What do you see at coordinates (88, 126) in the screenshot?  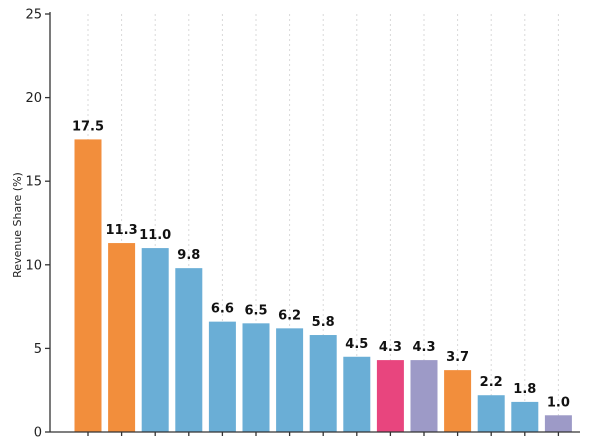 I see `bar-value-label: 17.5` at bounding box center [88, 126].